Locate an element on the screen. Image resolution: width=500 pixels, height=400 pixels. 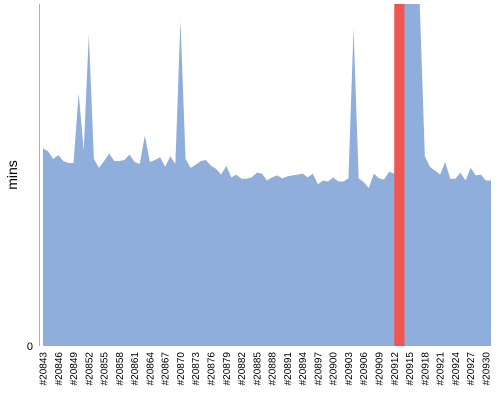
x-tick-label: #20924 is located at coordinates (456, 369).